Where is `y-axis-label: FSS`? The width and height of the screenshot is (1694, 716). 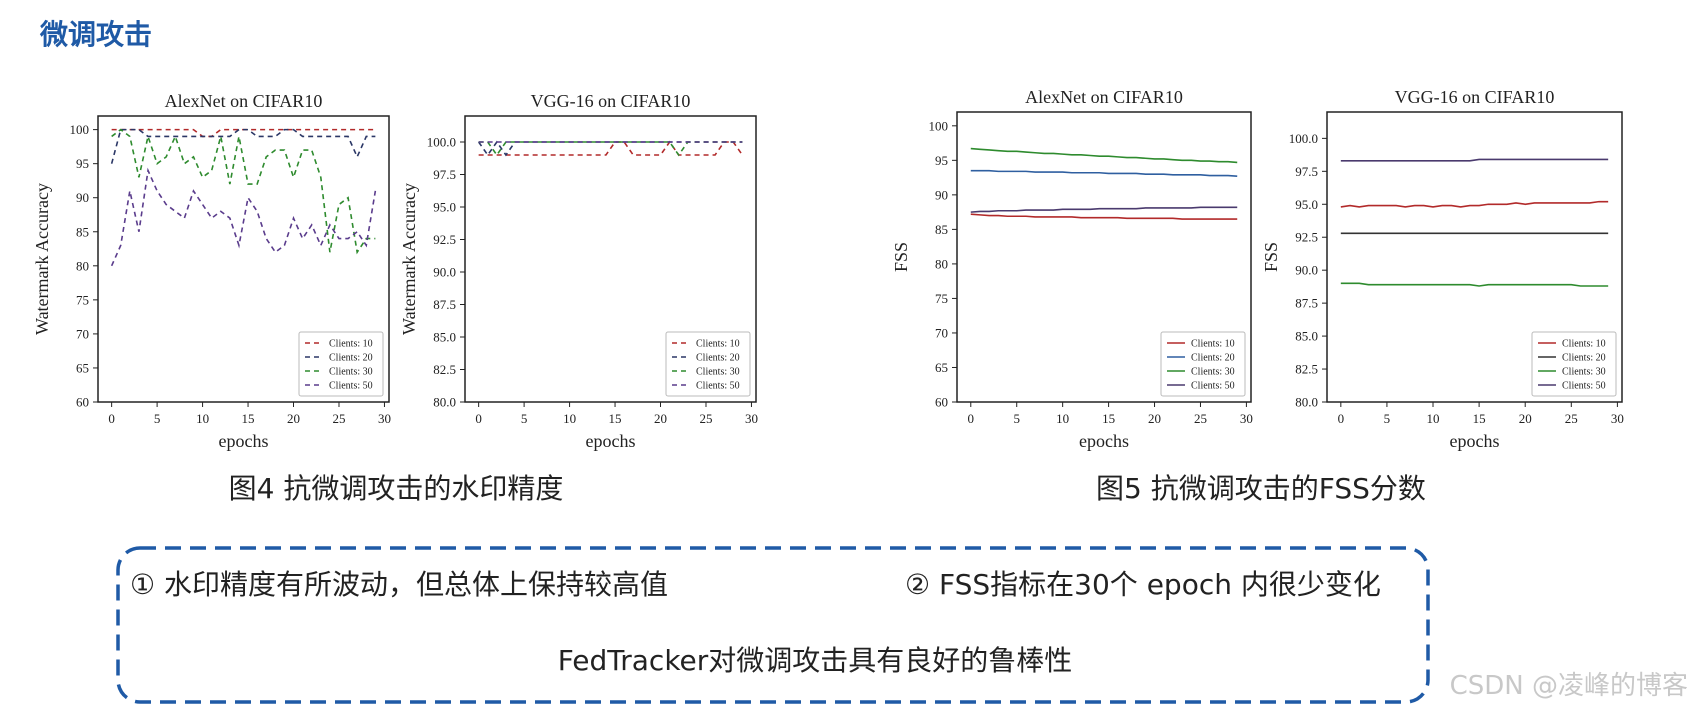
y-axis-label: FSS is located at coordinates (1271, 257).